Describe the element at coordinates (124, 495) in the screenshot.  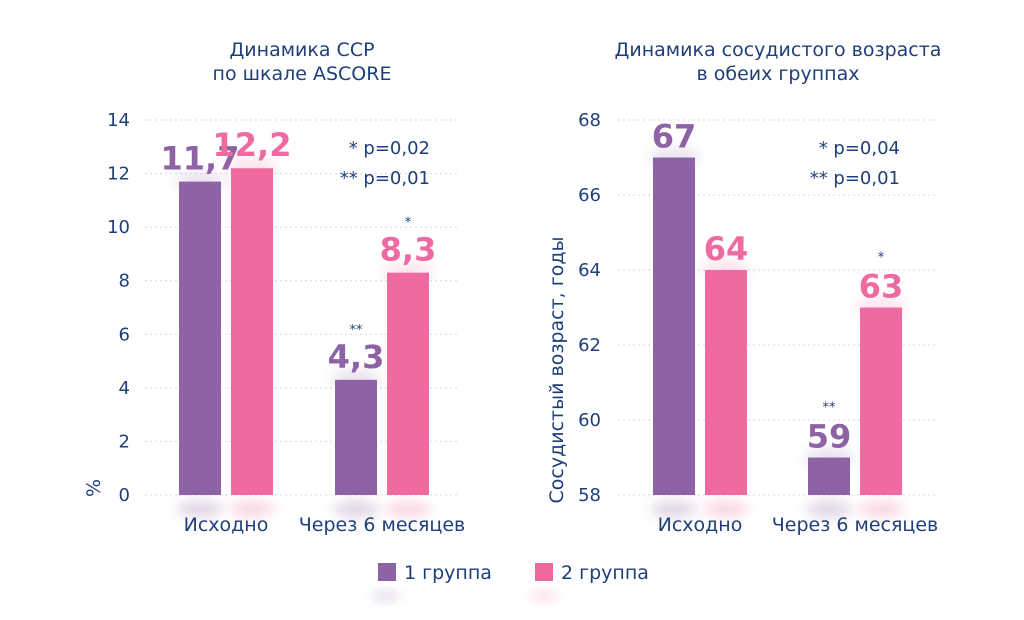
I see `chart-ascore-ytick: 0` at that location.